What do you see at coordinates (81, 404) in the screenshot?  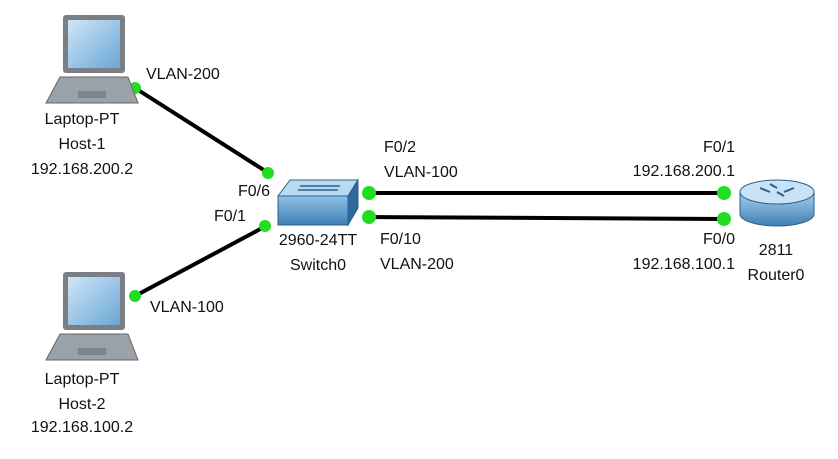 I see `device-name: Host-2` at bounding box center [81, 404].